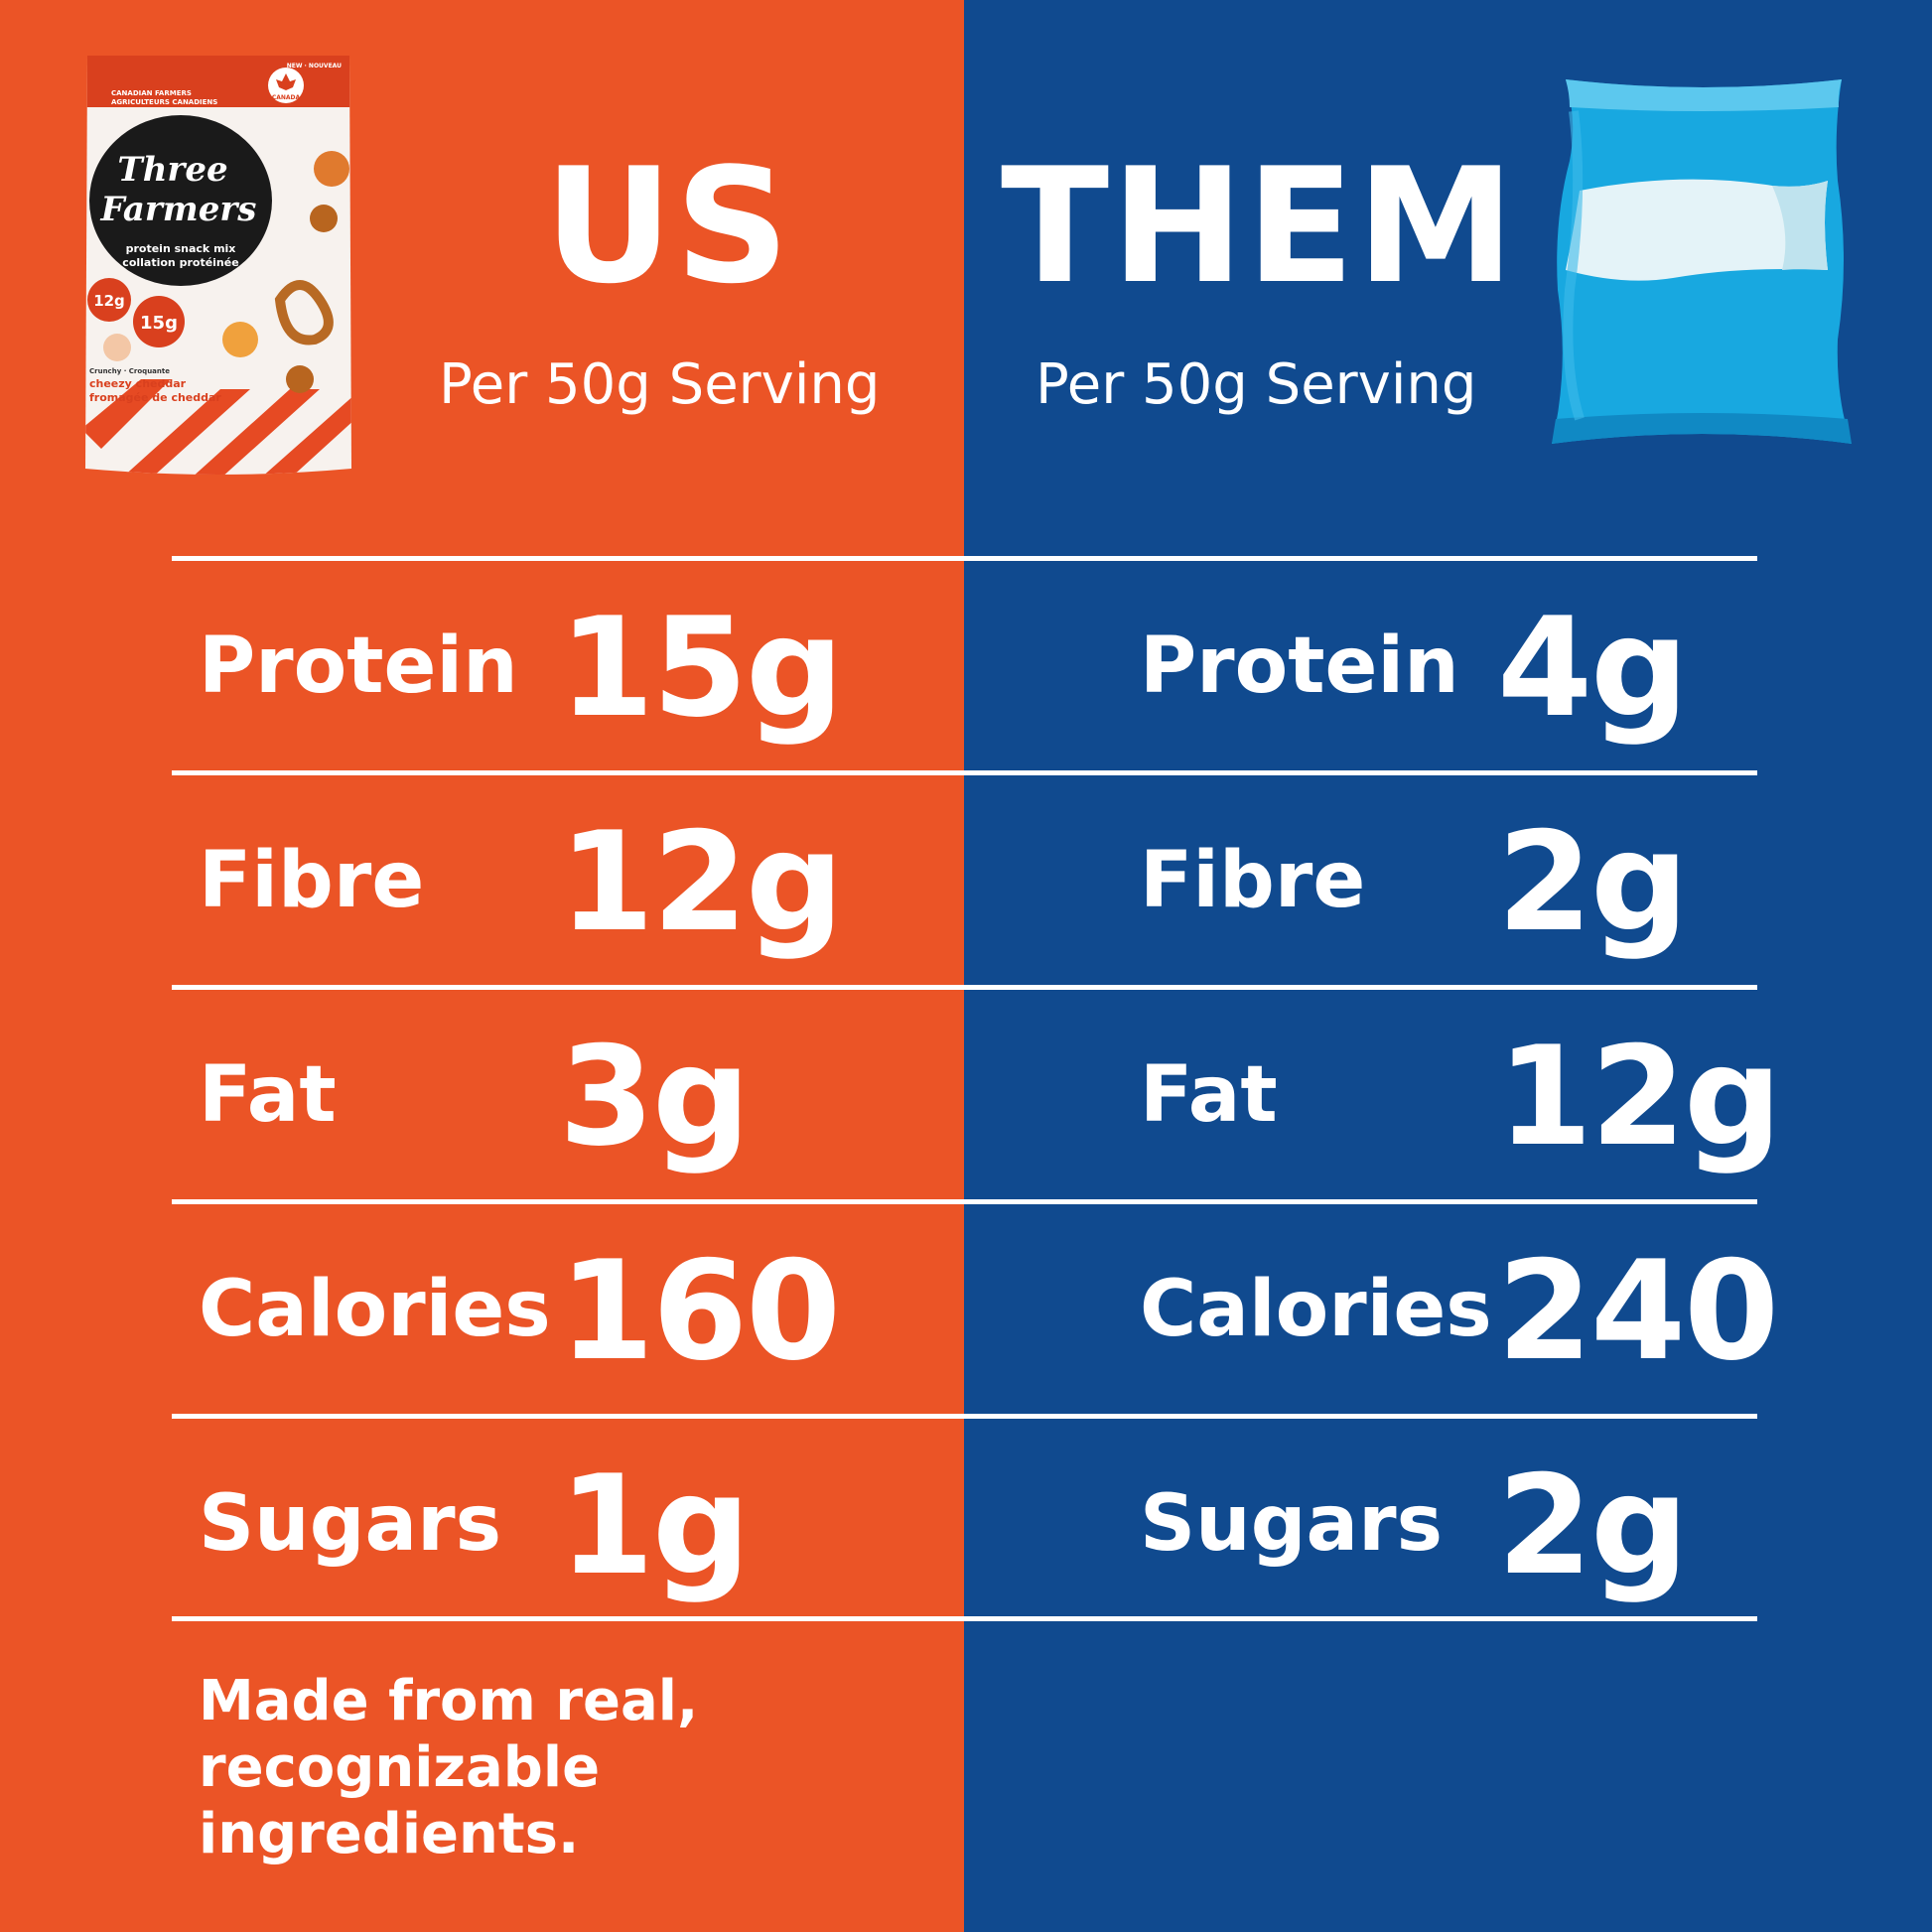 The image size is (1932, 1932). Describe the element at coordinates (1638, 1311) in the screenshot. I see `them-calories-value: 240` at that location.